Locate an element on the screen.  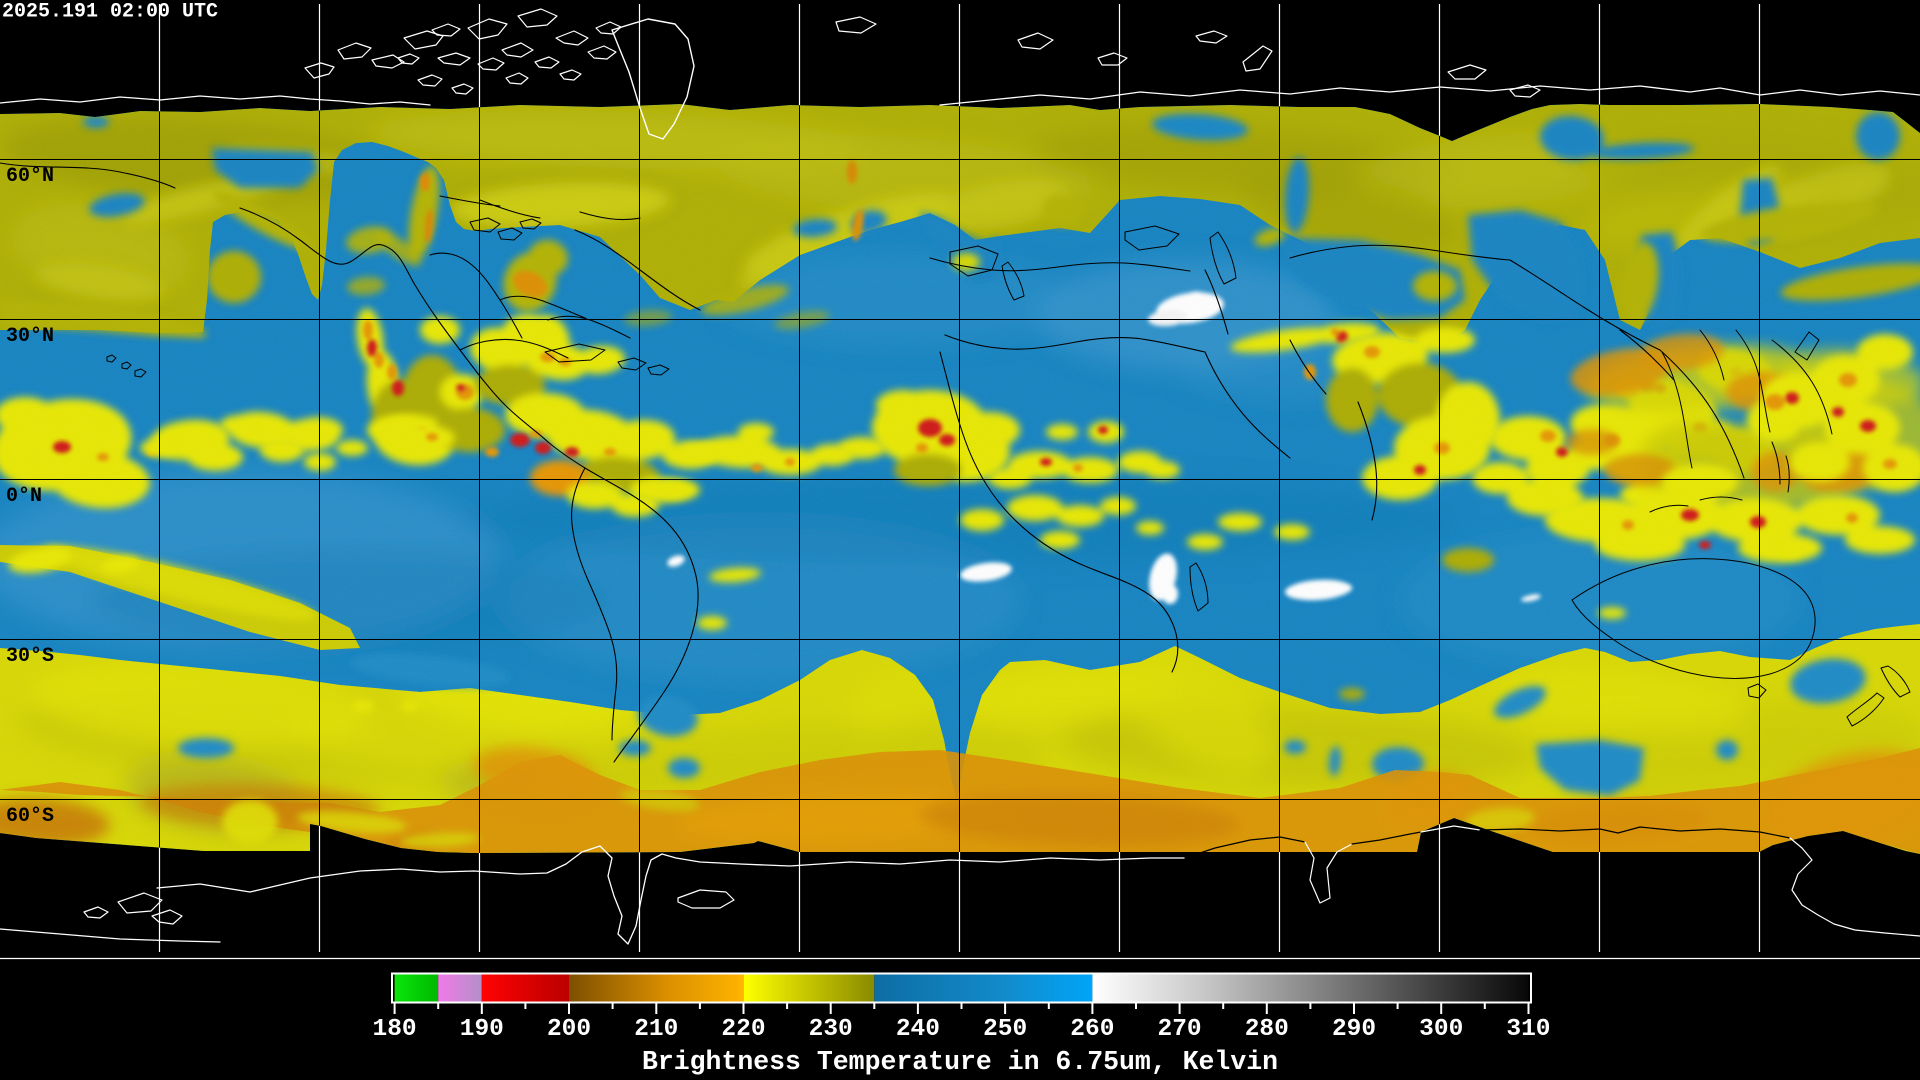
svg-text: 300 is located at coordinates (1441, 1029).